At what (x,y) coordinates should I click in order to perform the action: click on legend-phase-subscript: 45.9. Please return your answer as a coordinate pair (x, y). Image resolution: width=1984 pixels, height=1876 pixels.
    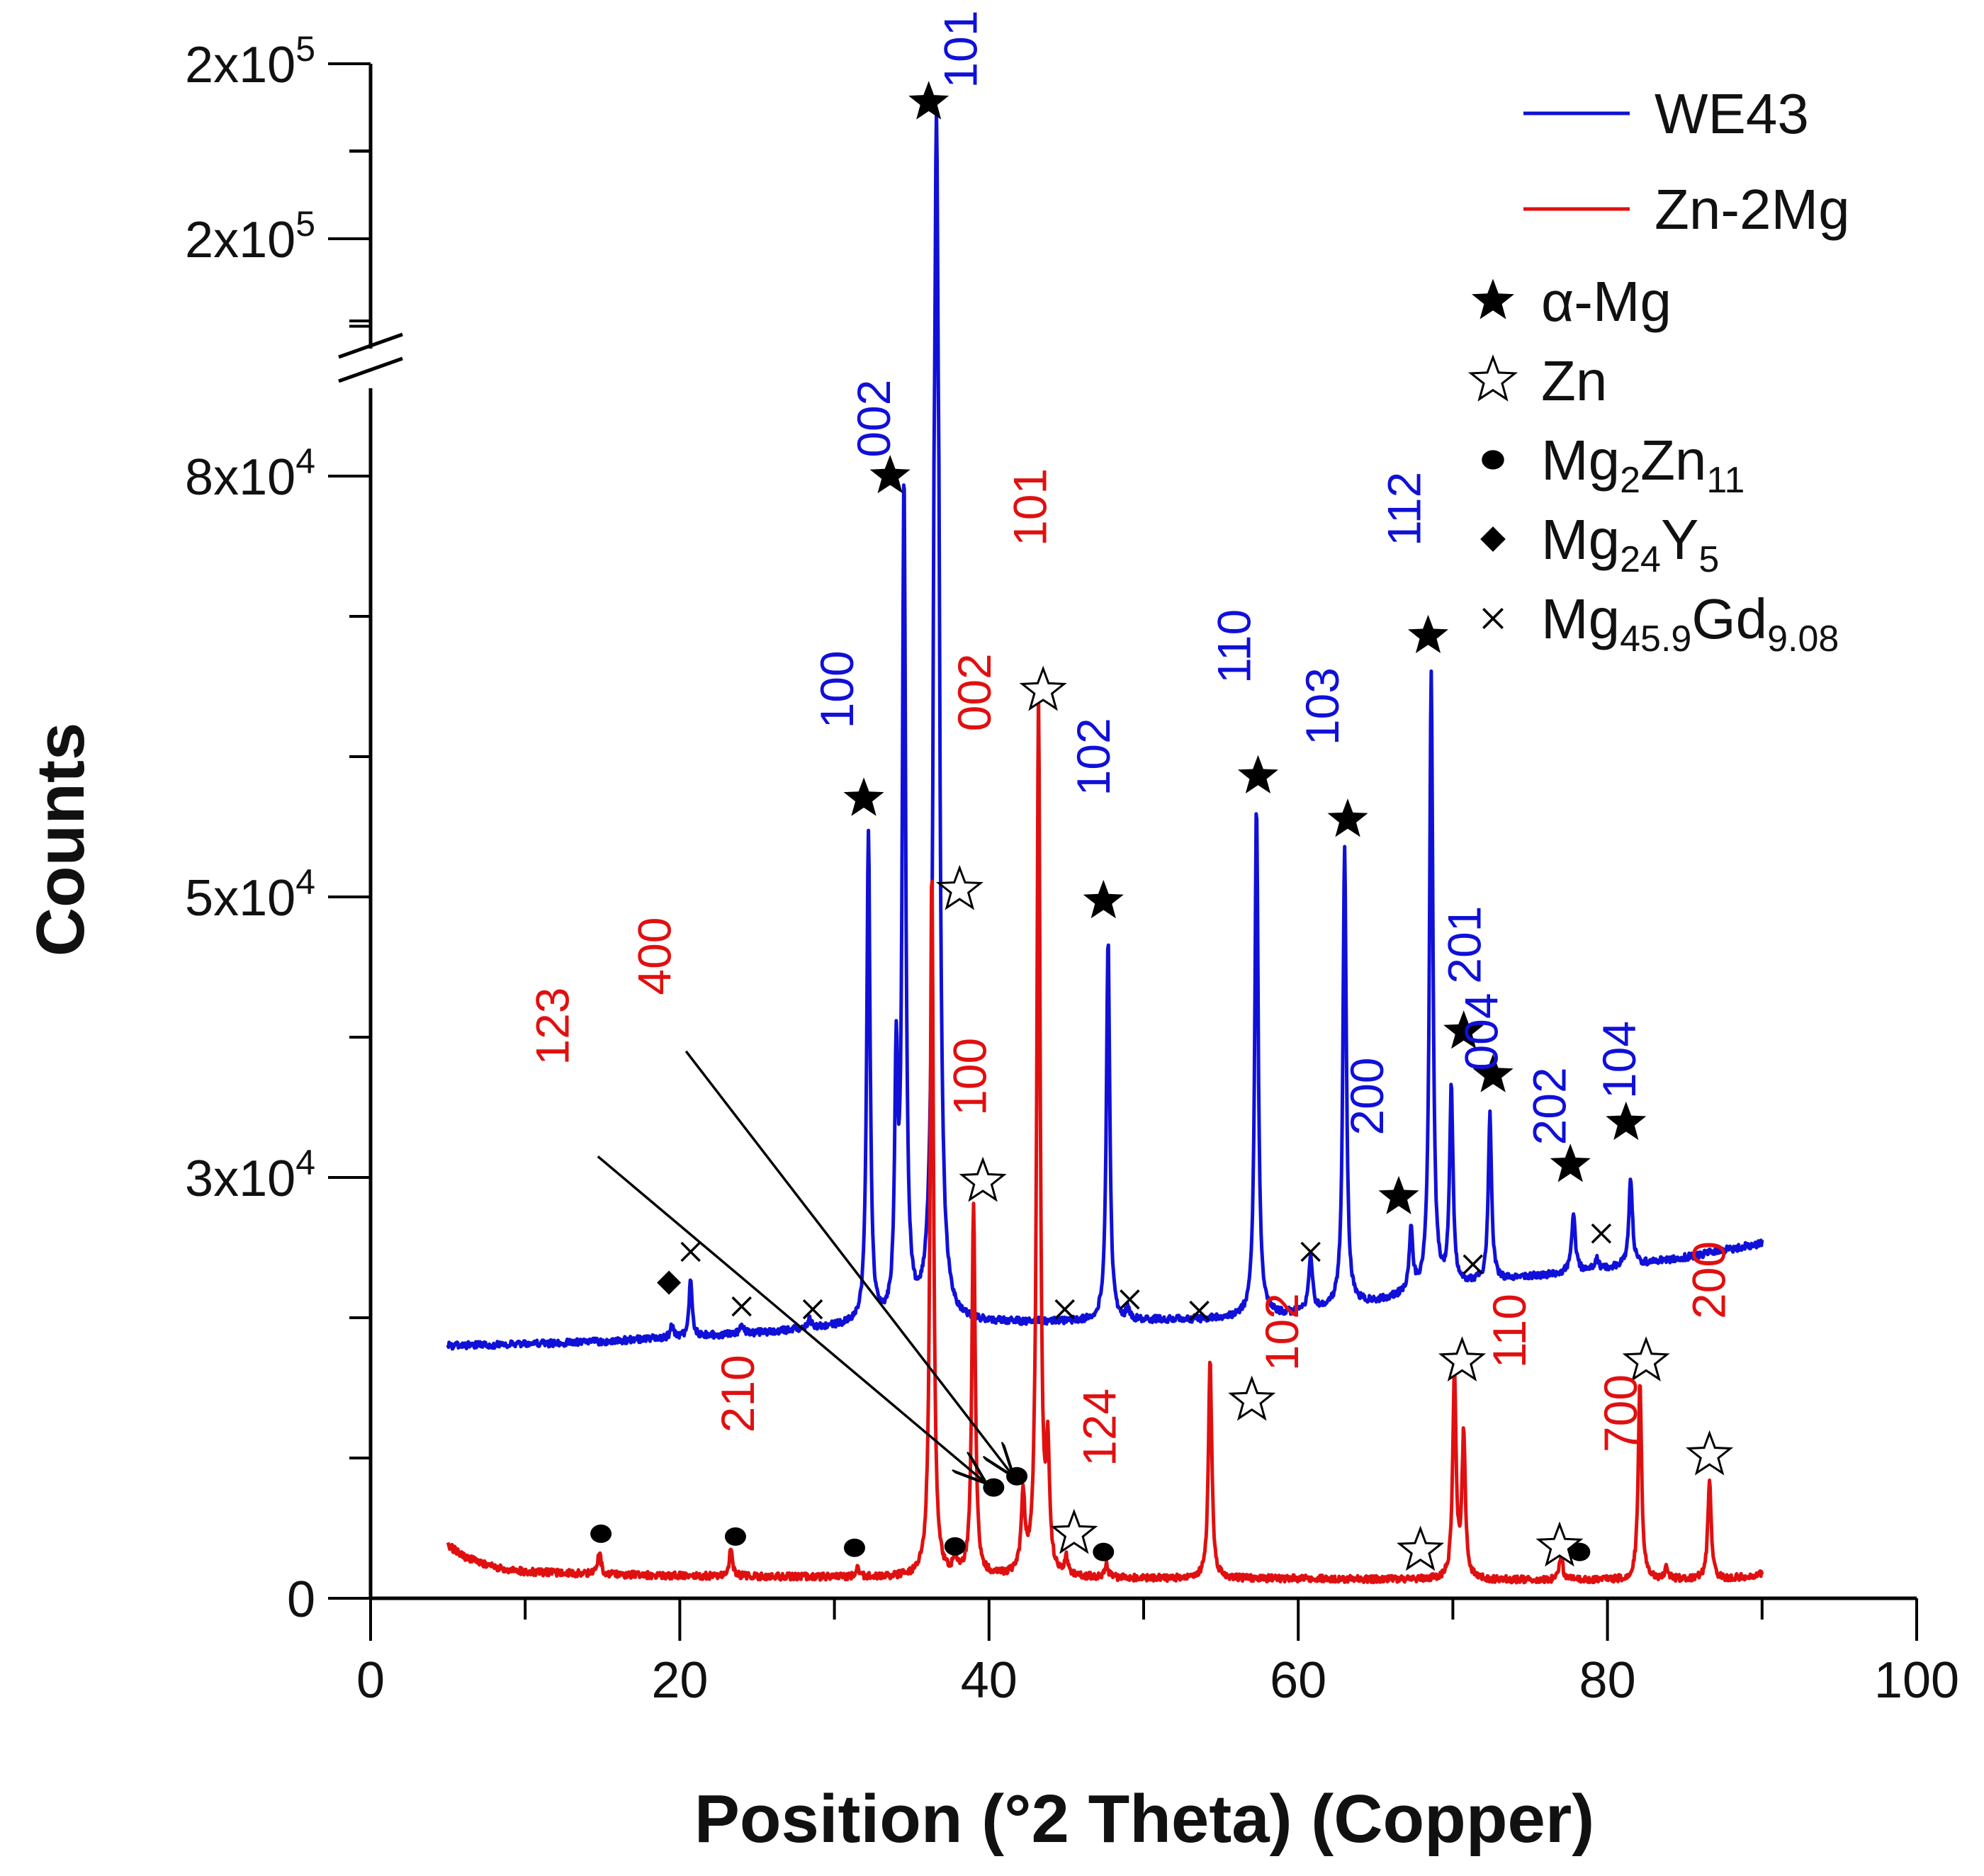
    Looking at the image, I should click on (1655, 639).